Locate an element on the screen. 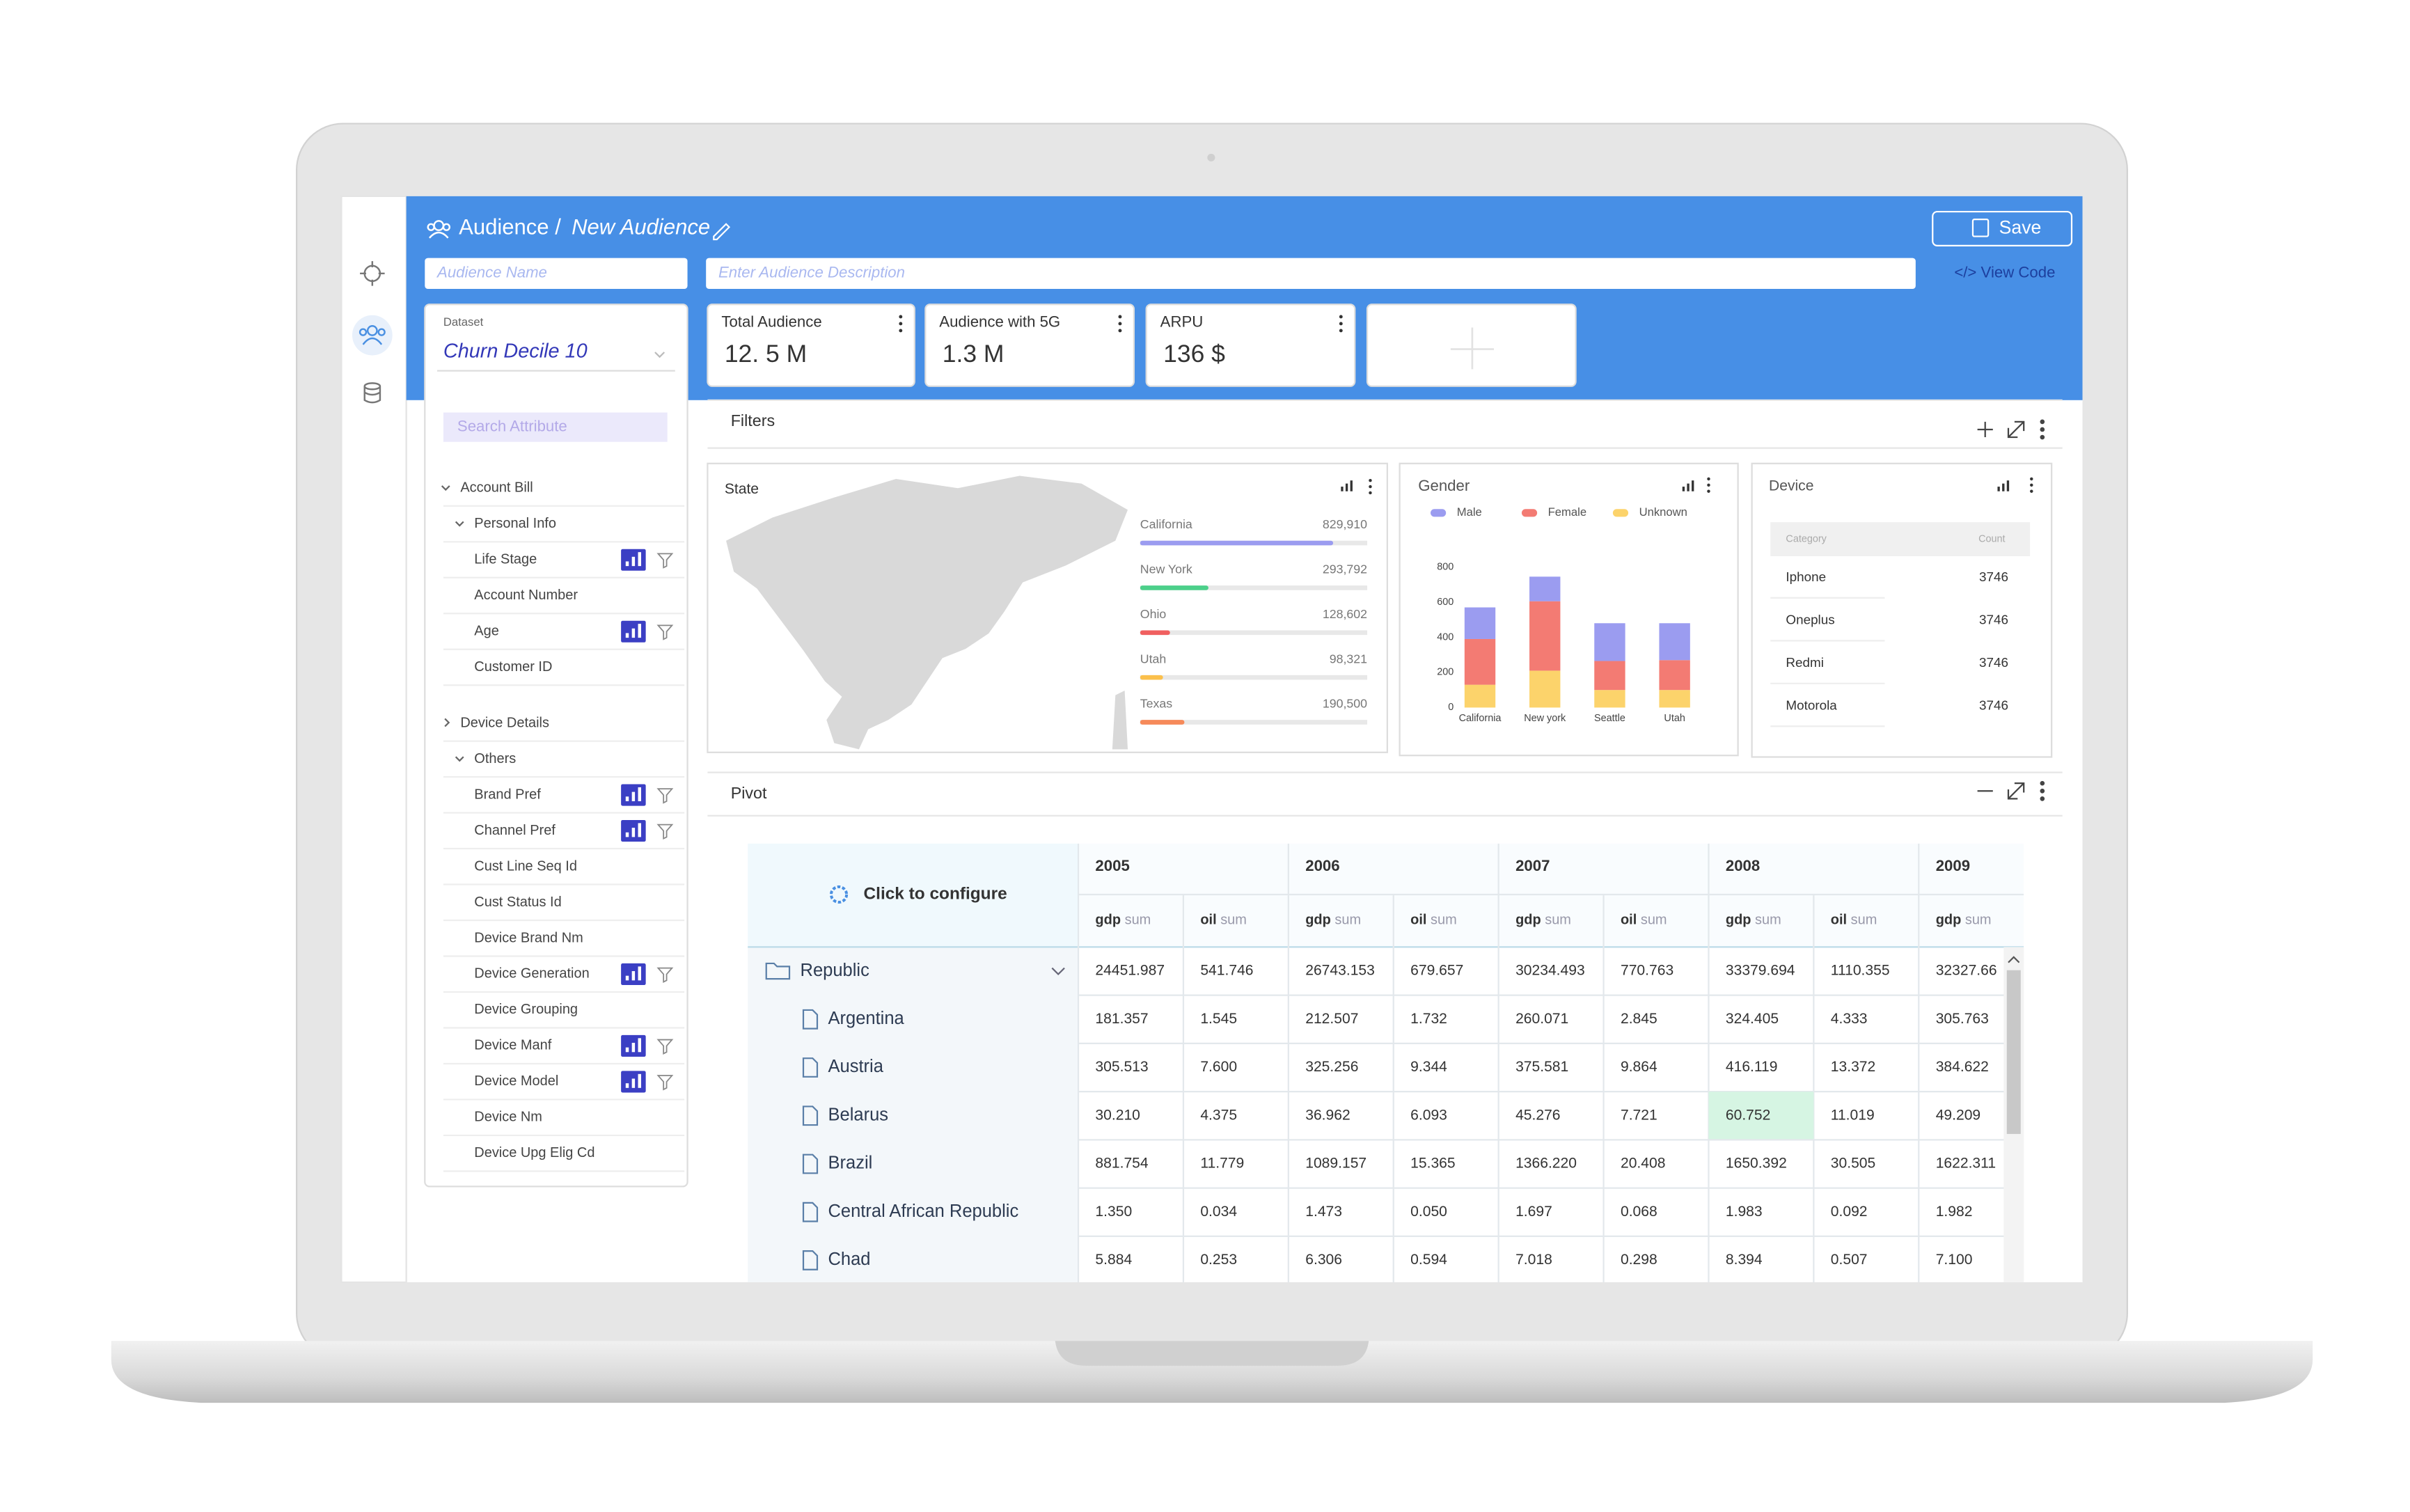  breadcrumb: Audience / is located at coordinates (510, 227).